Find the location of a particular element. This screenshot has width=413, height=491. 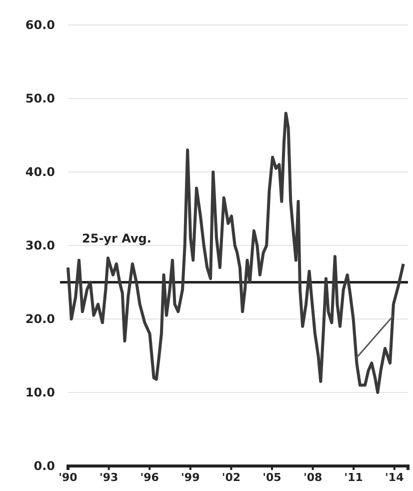

y-tick-label: 0.0 is located at coordinates (44, 465).